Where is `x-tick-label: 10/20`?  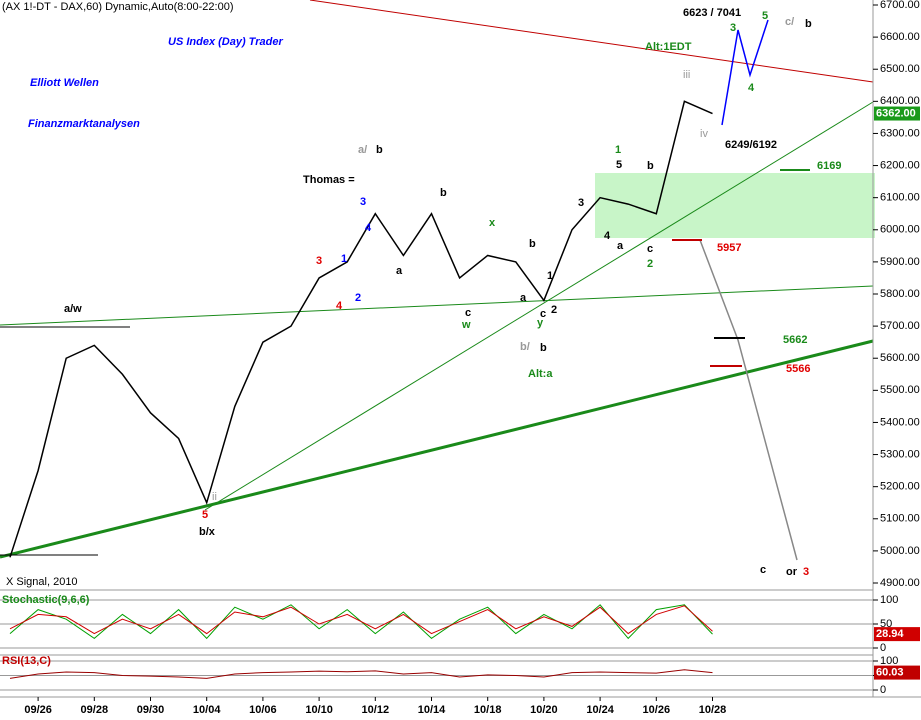
x-tick-label: 10/20 is located at coordinates (544, 710).